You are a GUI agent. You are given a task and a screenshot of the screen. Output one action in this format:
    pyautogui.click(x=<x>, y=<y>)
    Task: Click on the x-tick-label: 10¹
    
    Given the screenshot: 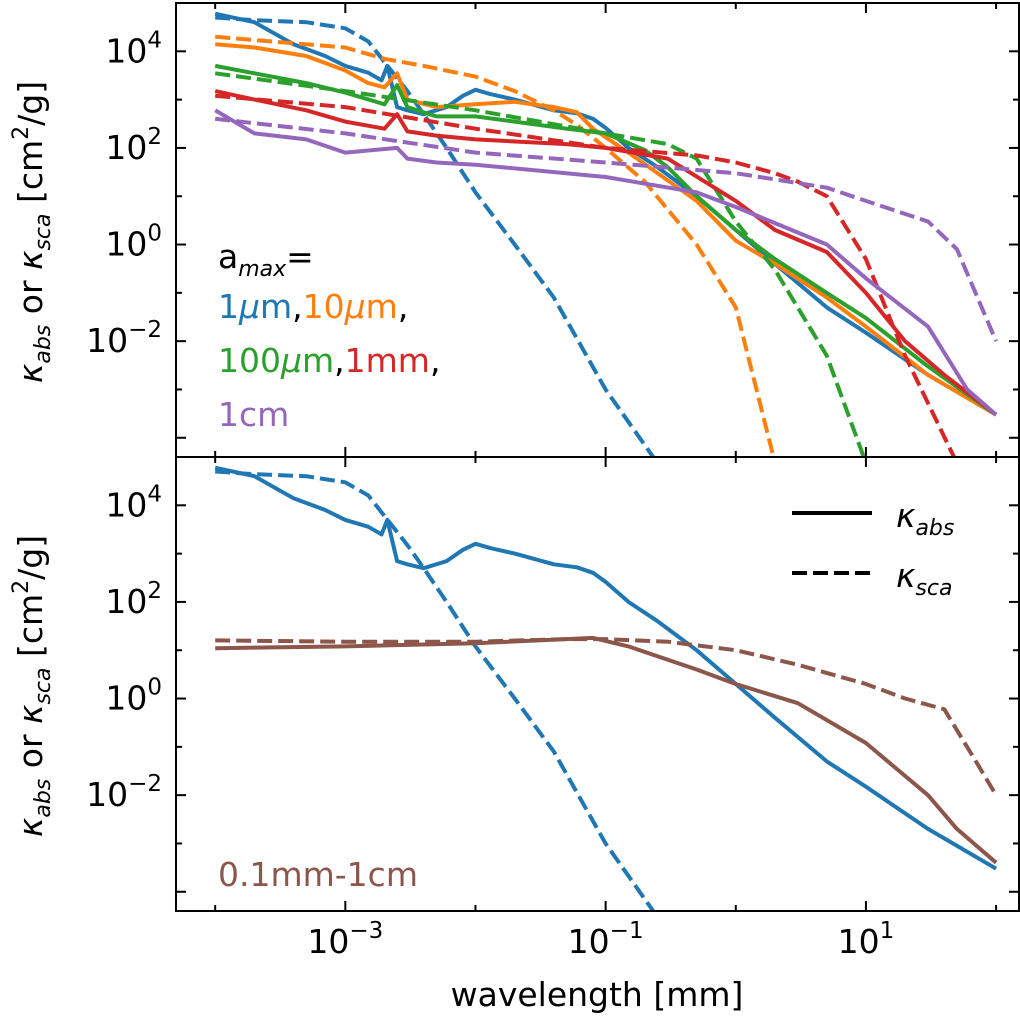 What is the action you would take?
    pyautogui.click(x=866, y=939)
    